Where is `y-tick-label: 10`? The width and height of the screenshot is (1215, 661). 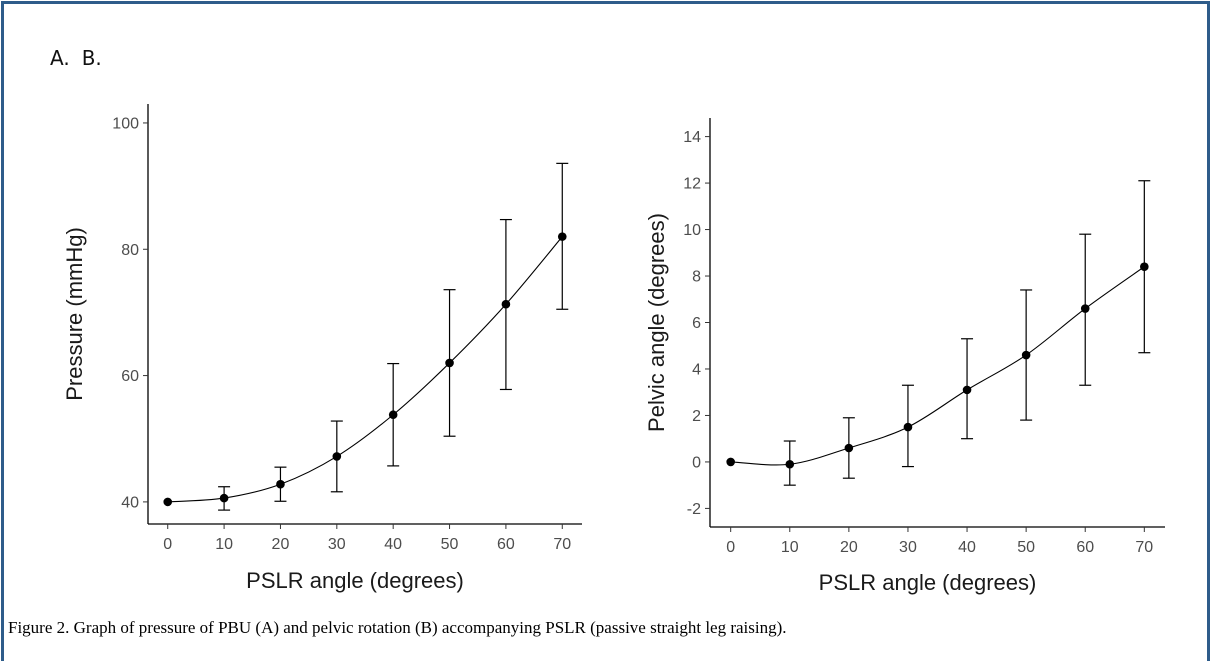 y-tick-label: 10 is located at coordinates (692, 230).